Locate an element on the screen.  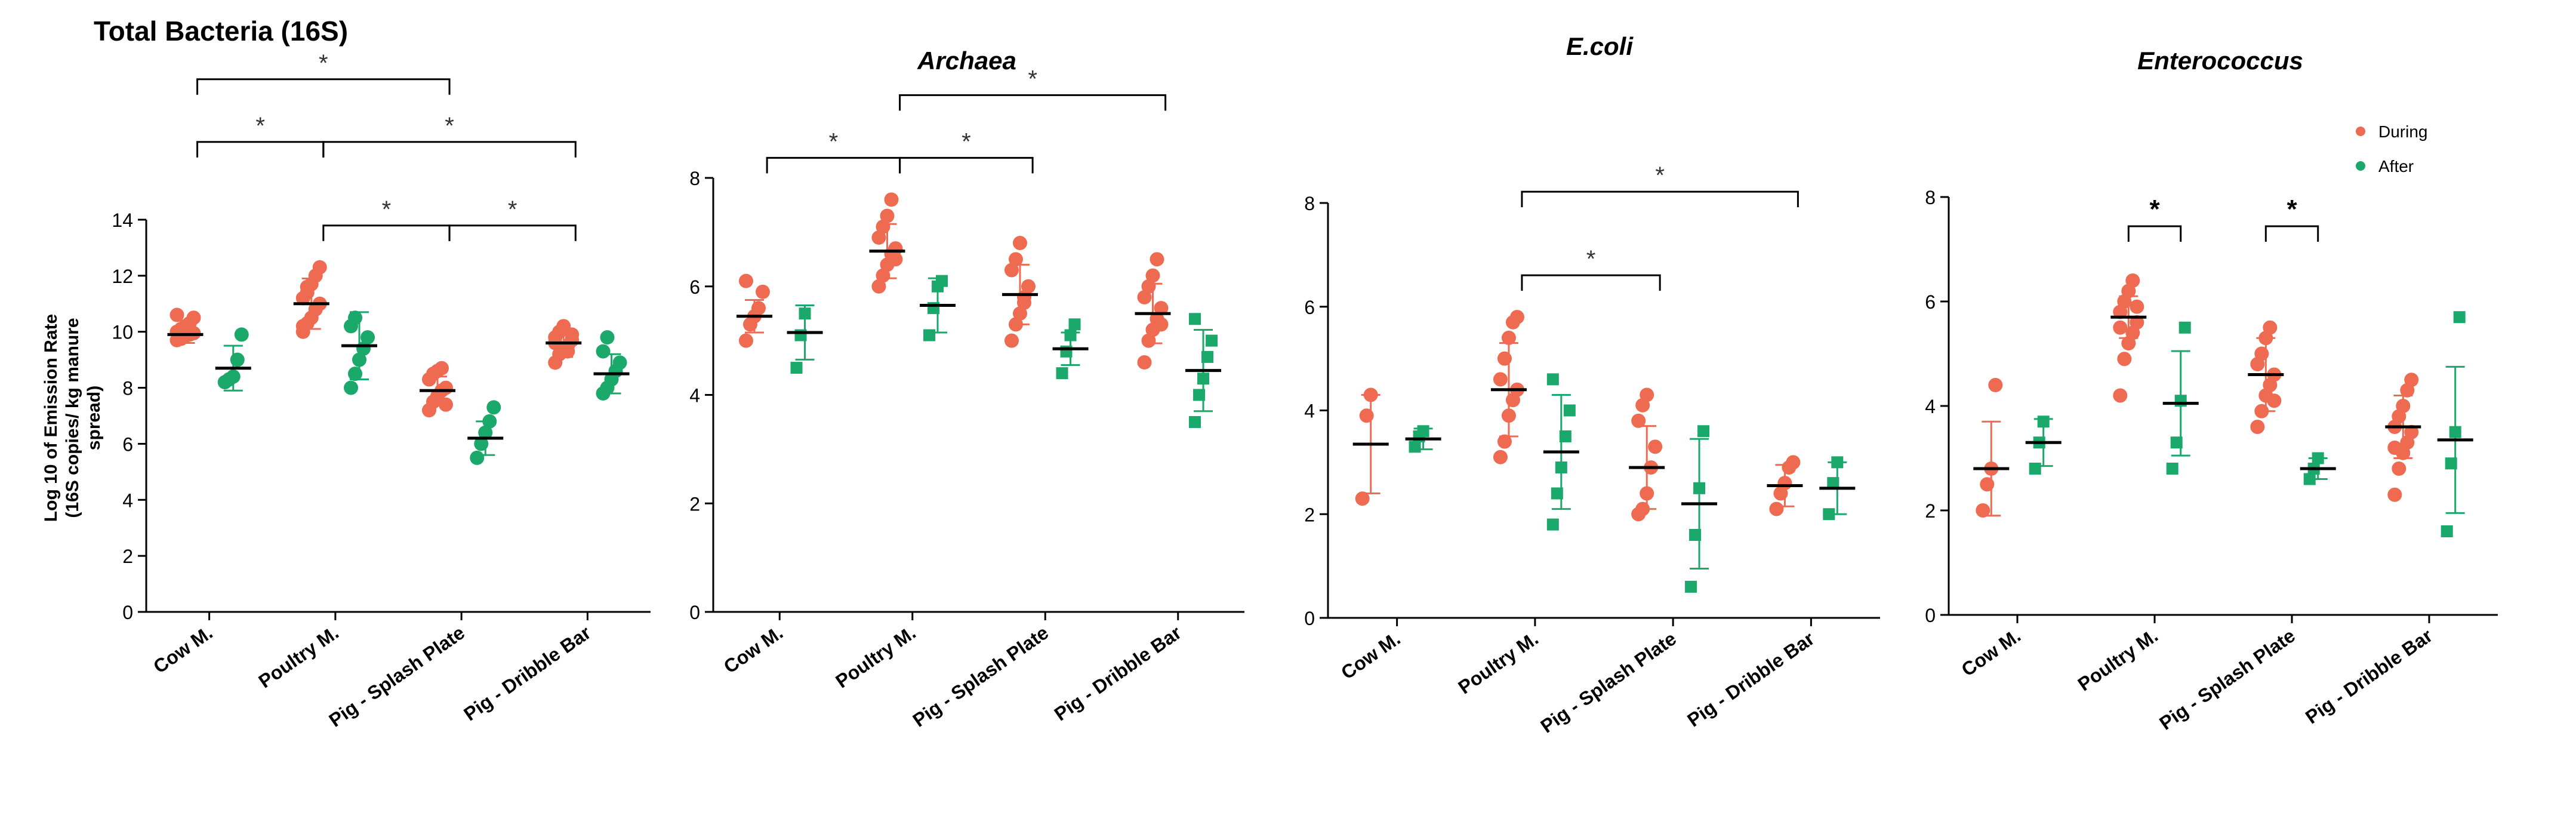
legend-marker-during is located at coordinates (2360, 131).